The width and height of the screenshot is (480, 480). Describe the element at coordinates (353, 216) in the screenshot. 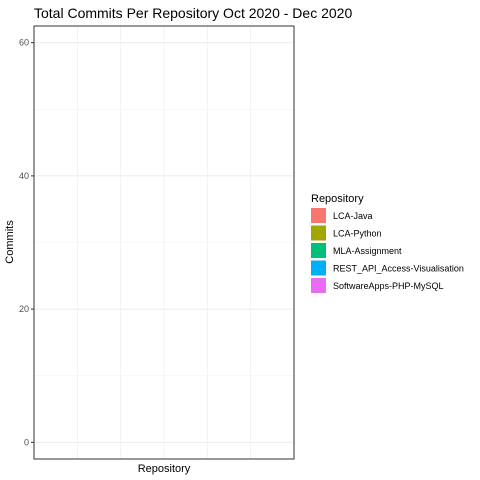

I see `legend-label: LCA-Java` at that location.